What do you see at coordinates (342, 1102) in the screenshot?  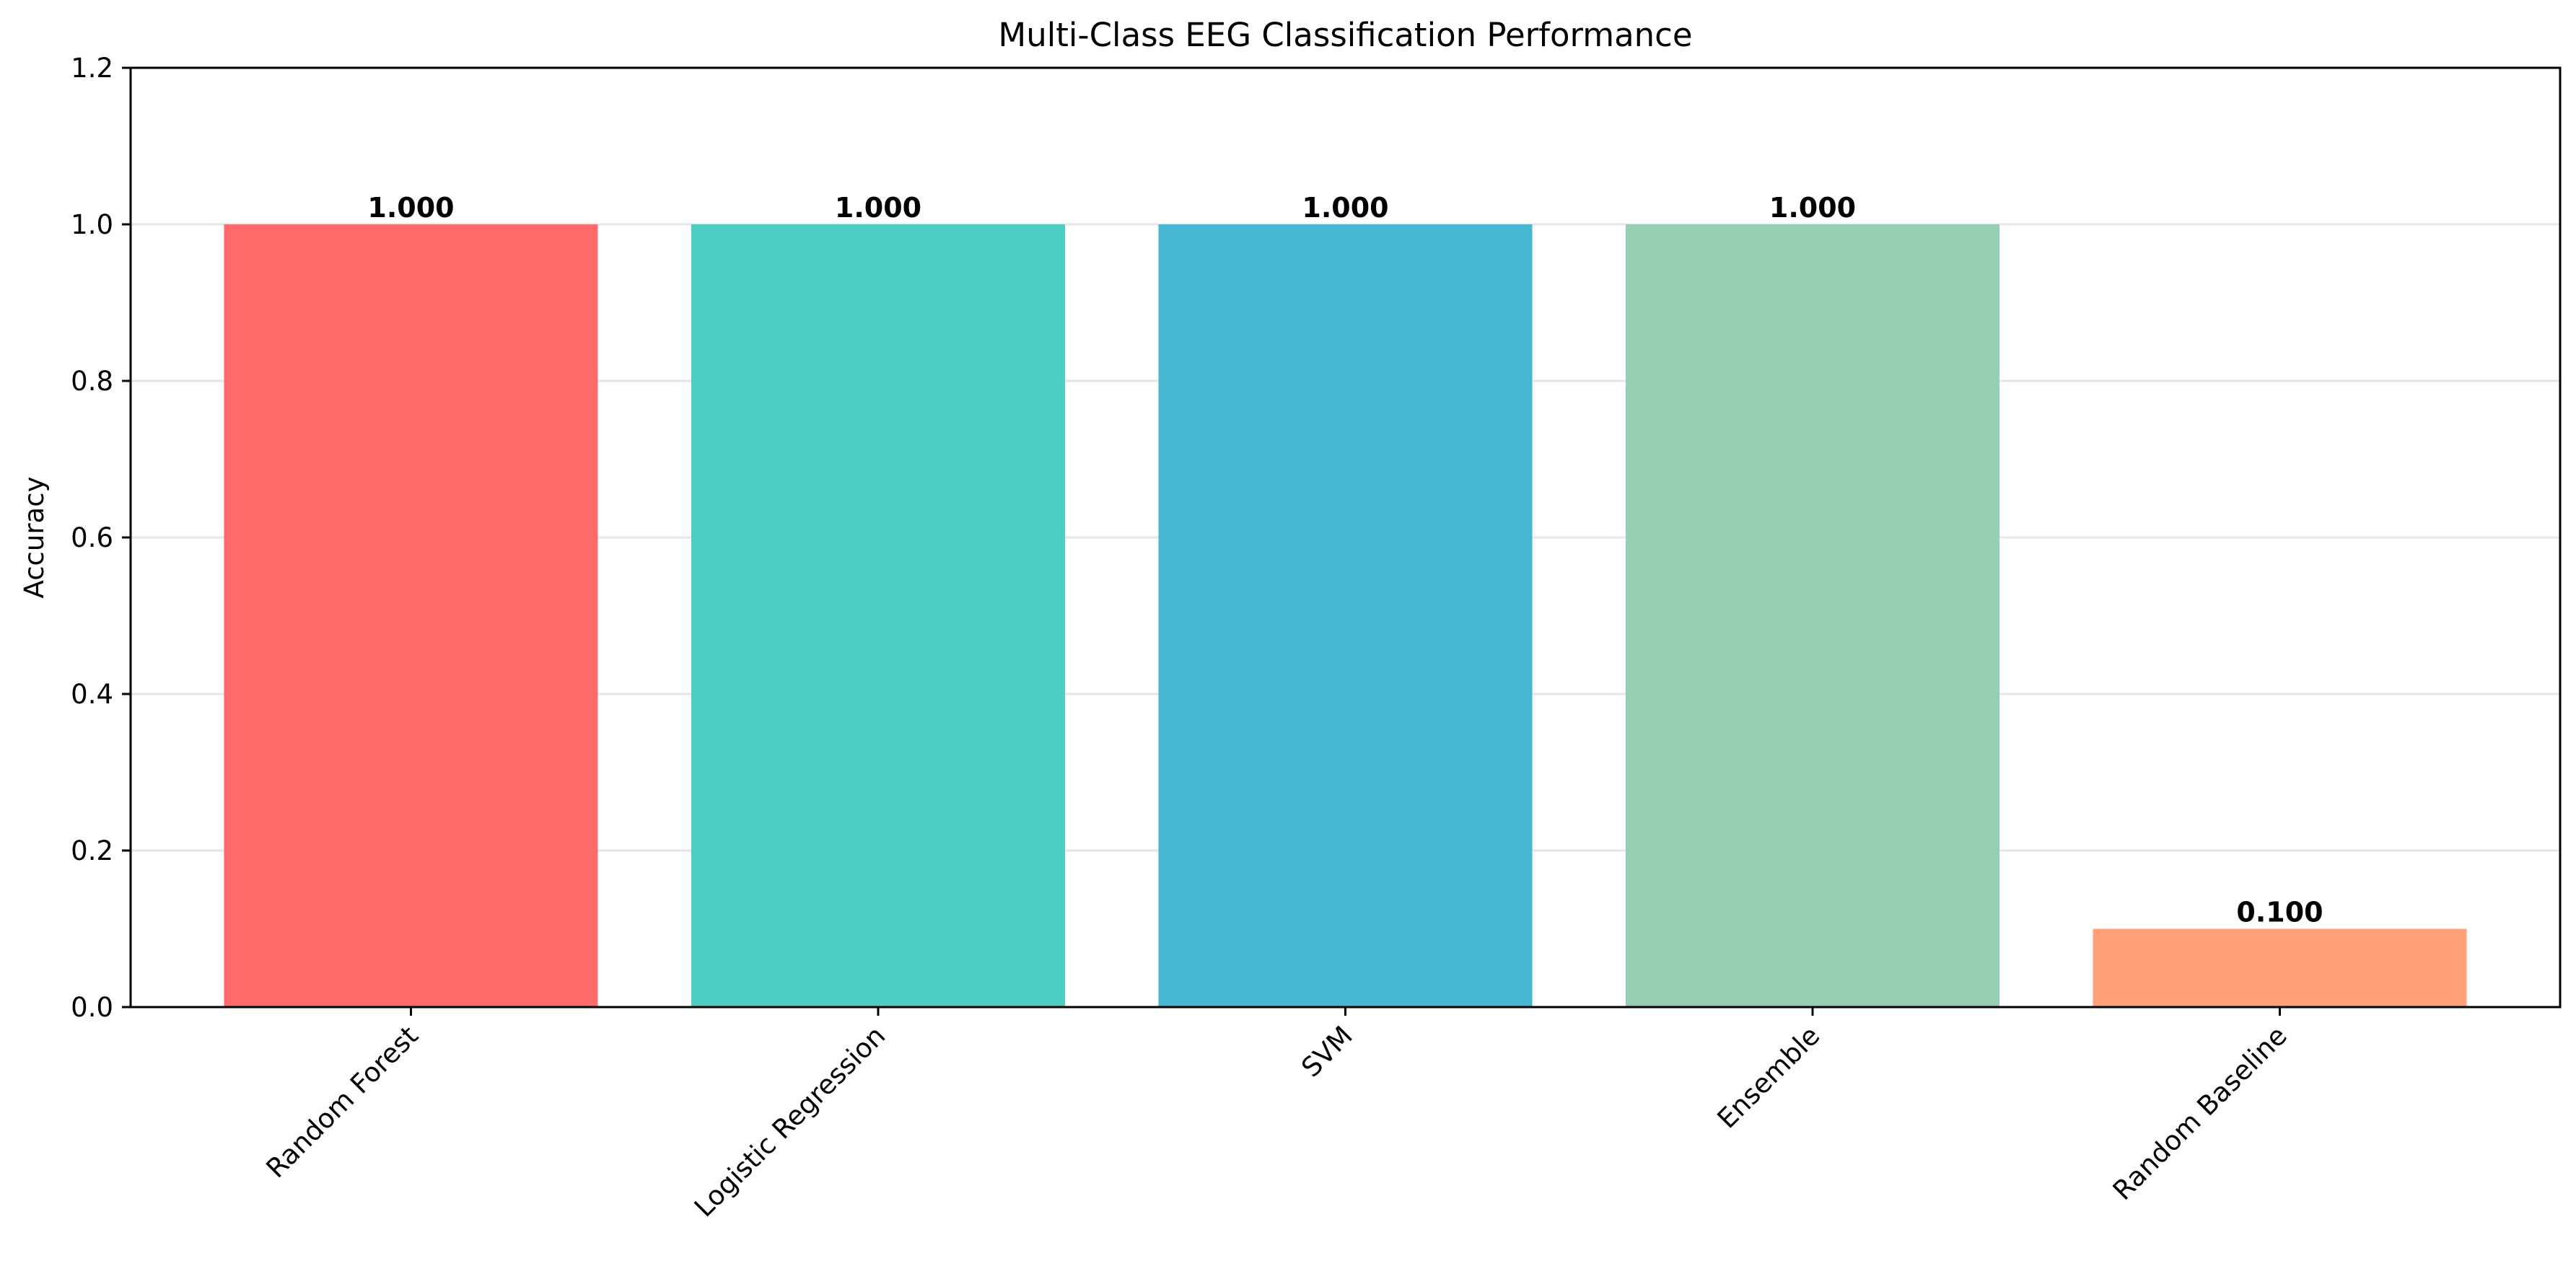 I see `x-tick-label: Random Forest` at bounding box center [342, 1102].